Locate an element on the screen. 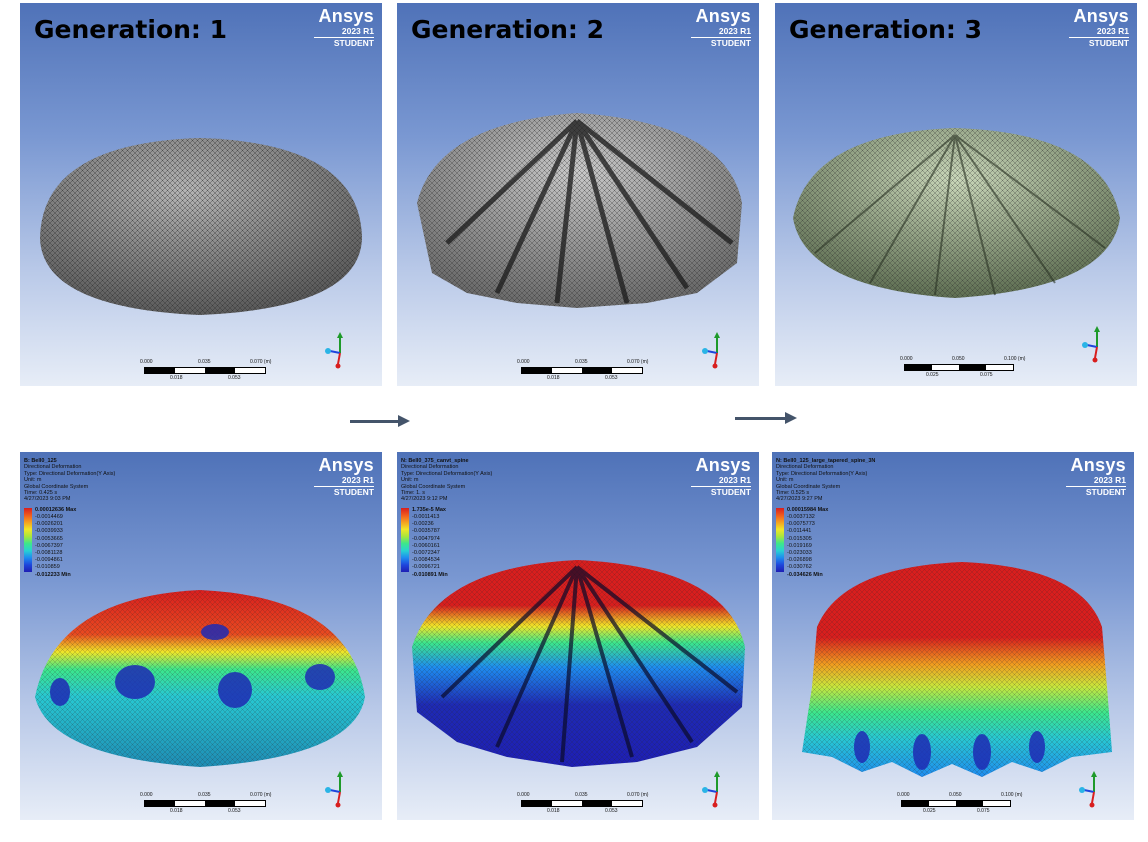  mesh-dome-gen2 is located at coordinates (579, 210).